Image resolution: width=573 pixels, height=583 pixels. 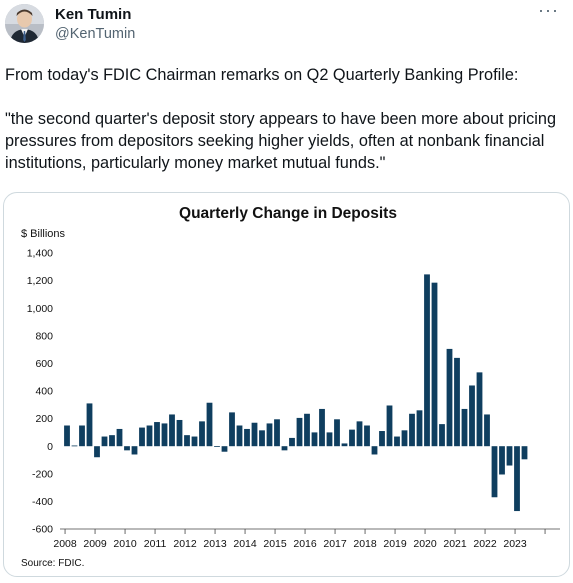 I want to click on x-tick-label: 2018, so click(x=365, y=544).